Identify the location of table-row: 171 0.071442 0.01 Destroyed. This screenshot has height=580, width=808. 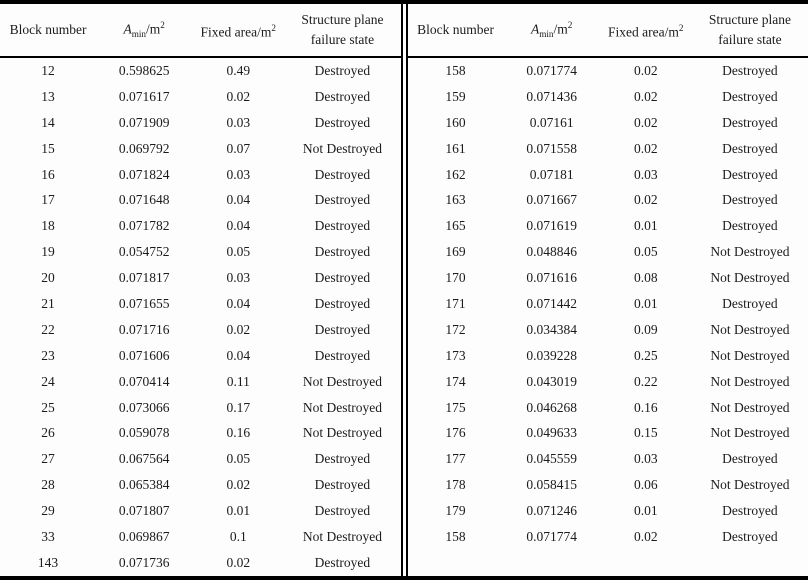
(608, 304).